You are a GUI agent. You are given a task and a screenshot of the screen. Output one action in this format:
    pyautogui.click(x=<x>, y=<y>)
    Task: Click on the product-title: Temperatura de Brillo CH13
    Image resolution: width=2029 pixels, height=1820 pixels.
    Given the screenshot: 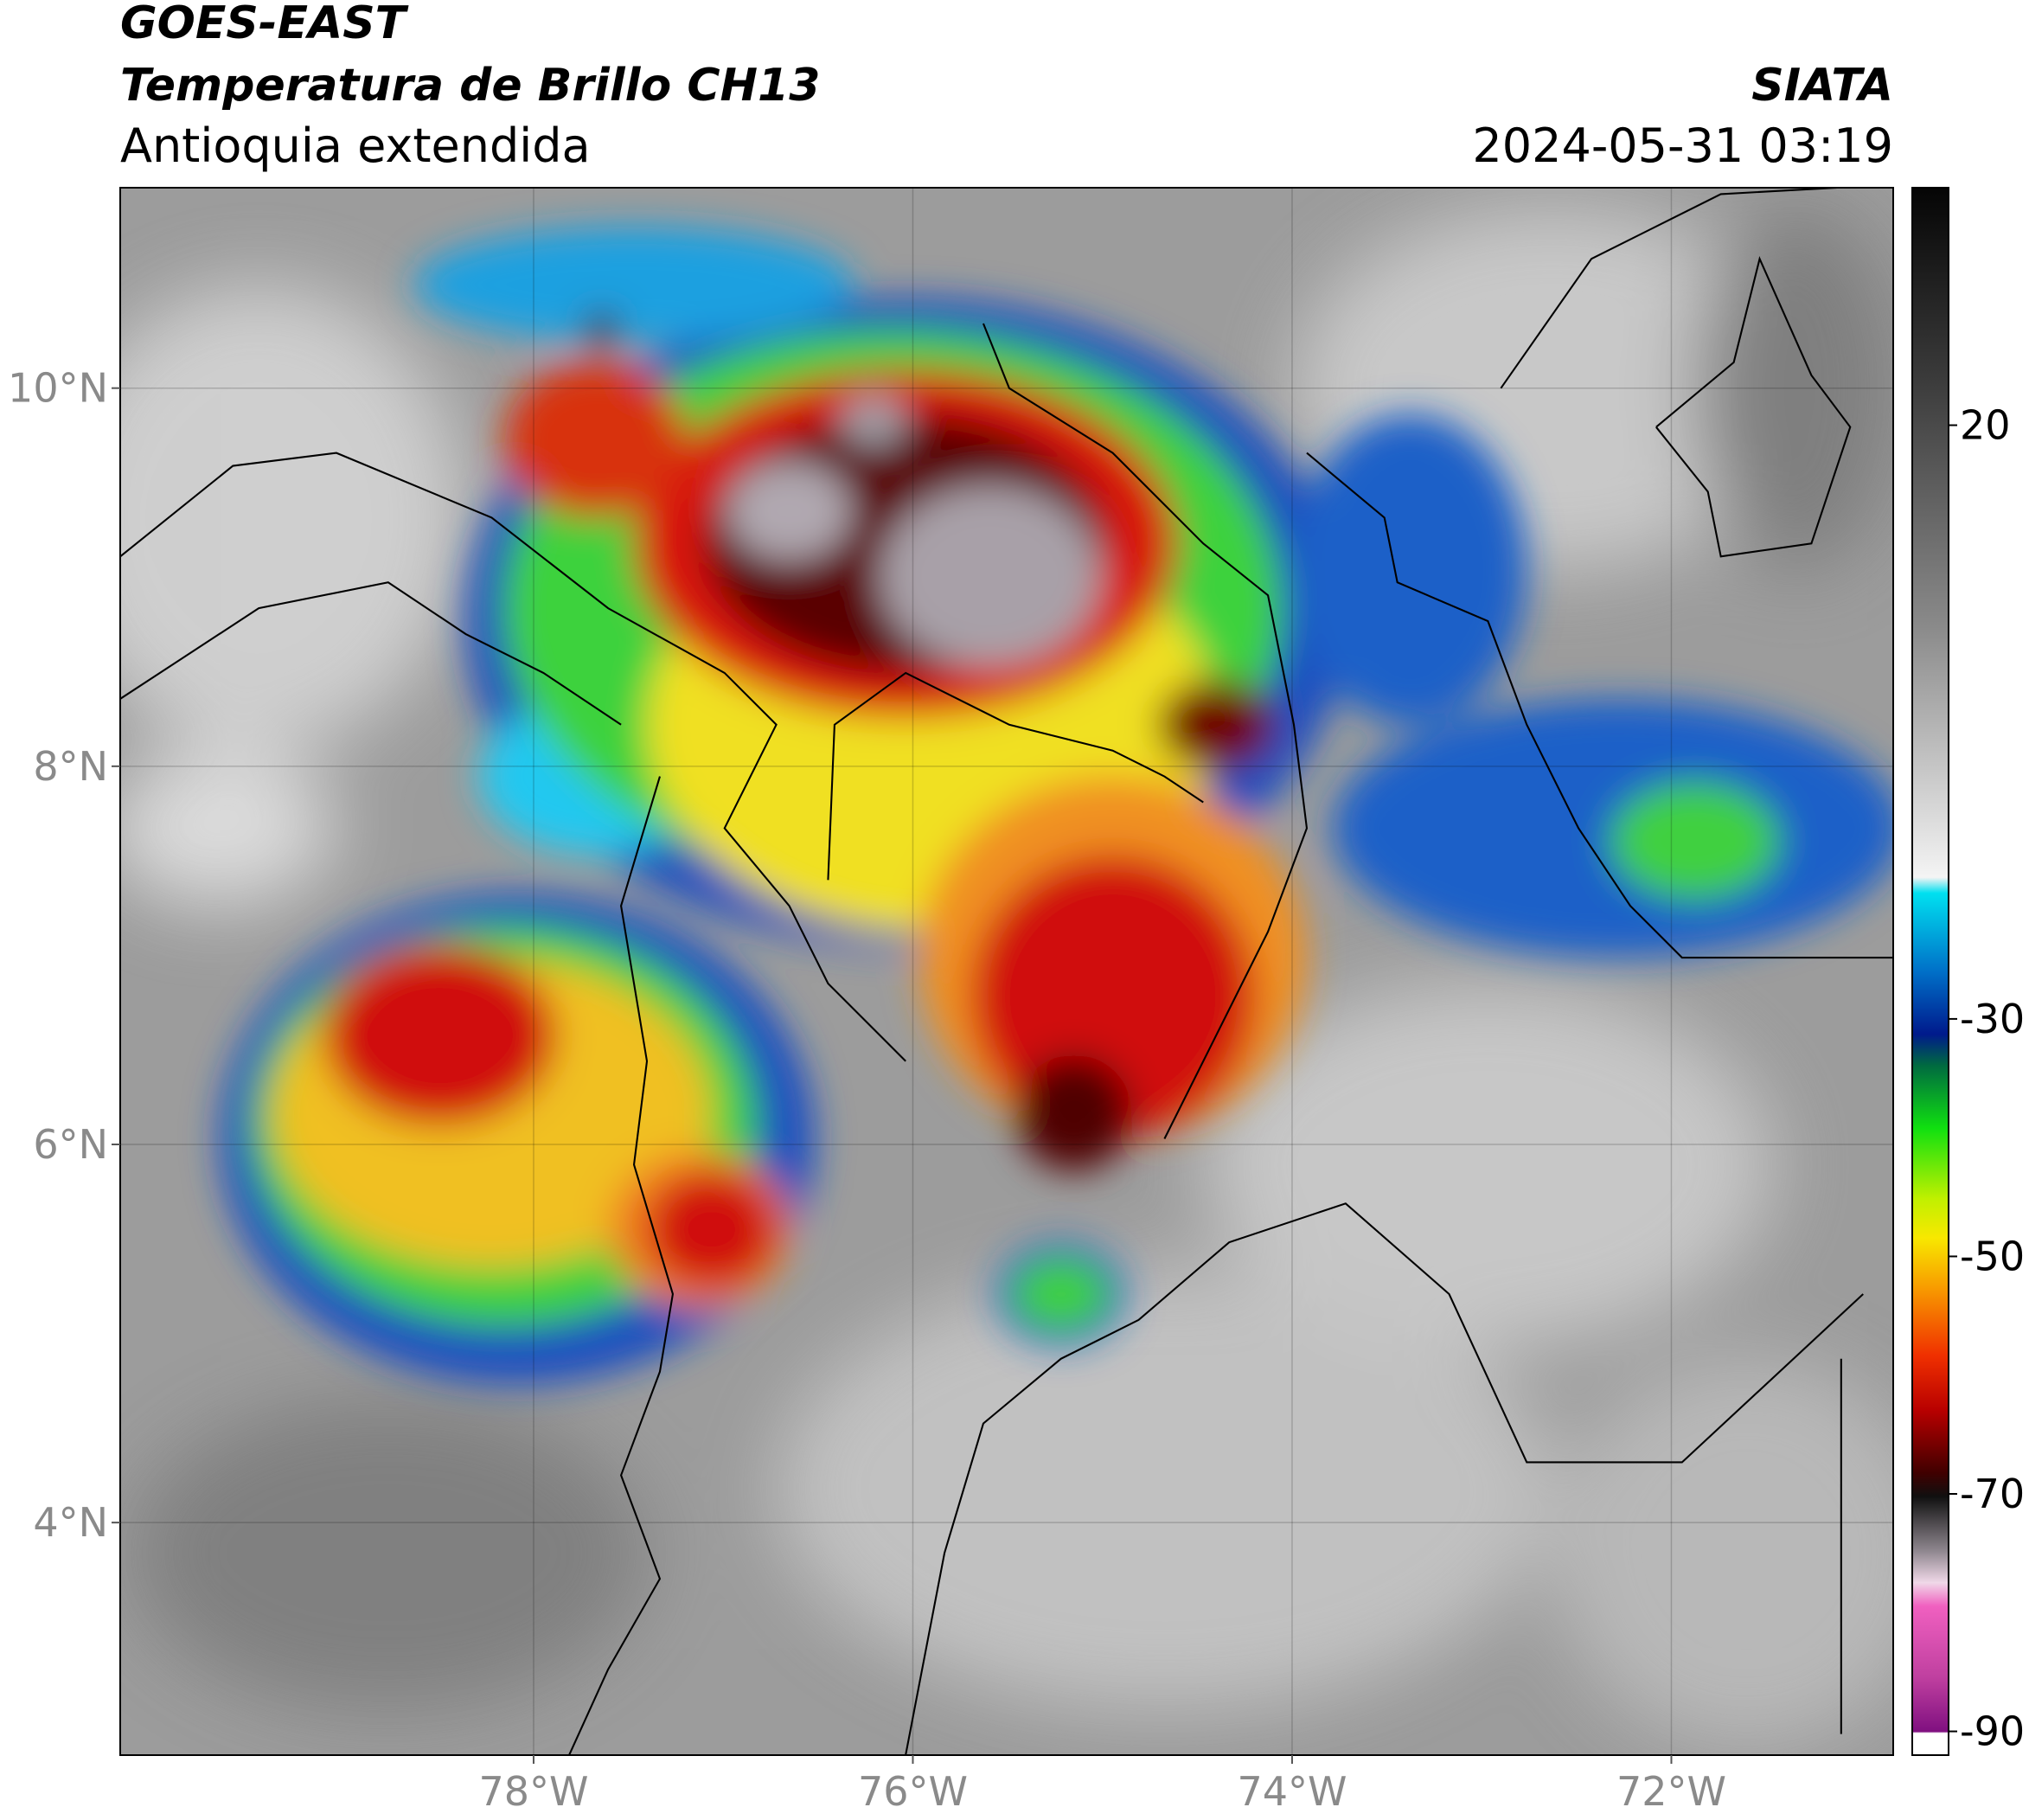 What is the action you would take?
    pyautogui.click(x=470, y=86)
    